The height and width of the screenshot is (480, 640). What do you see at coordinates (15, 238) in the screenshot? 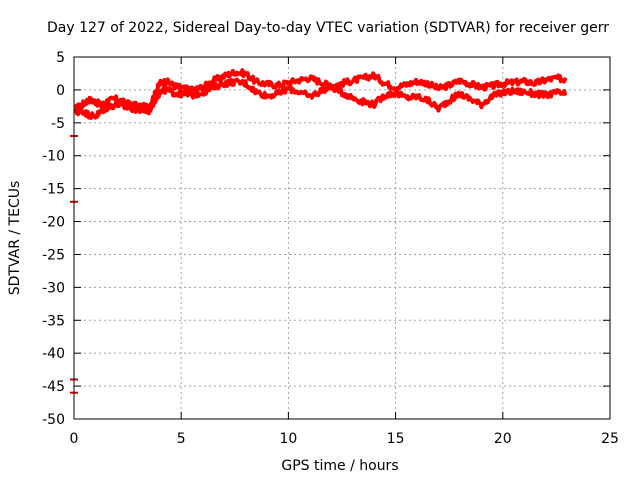
I see `y-axis-label: SDTVAR / TECUs` at bounding box center [15, 238].